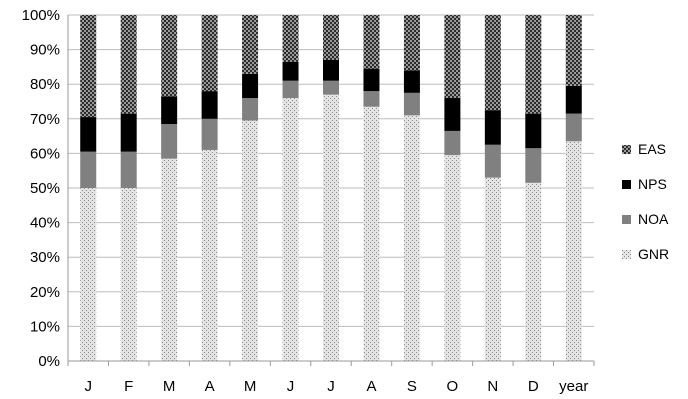 This screenshot has height=399, width=688. I want to click on x-tick-label: S, so click(412, 386).